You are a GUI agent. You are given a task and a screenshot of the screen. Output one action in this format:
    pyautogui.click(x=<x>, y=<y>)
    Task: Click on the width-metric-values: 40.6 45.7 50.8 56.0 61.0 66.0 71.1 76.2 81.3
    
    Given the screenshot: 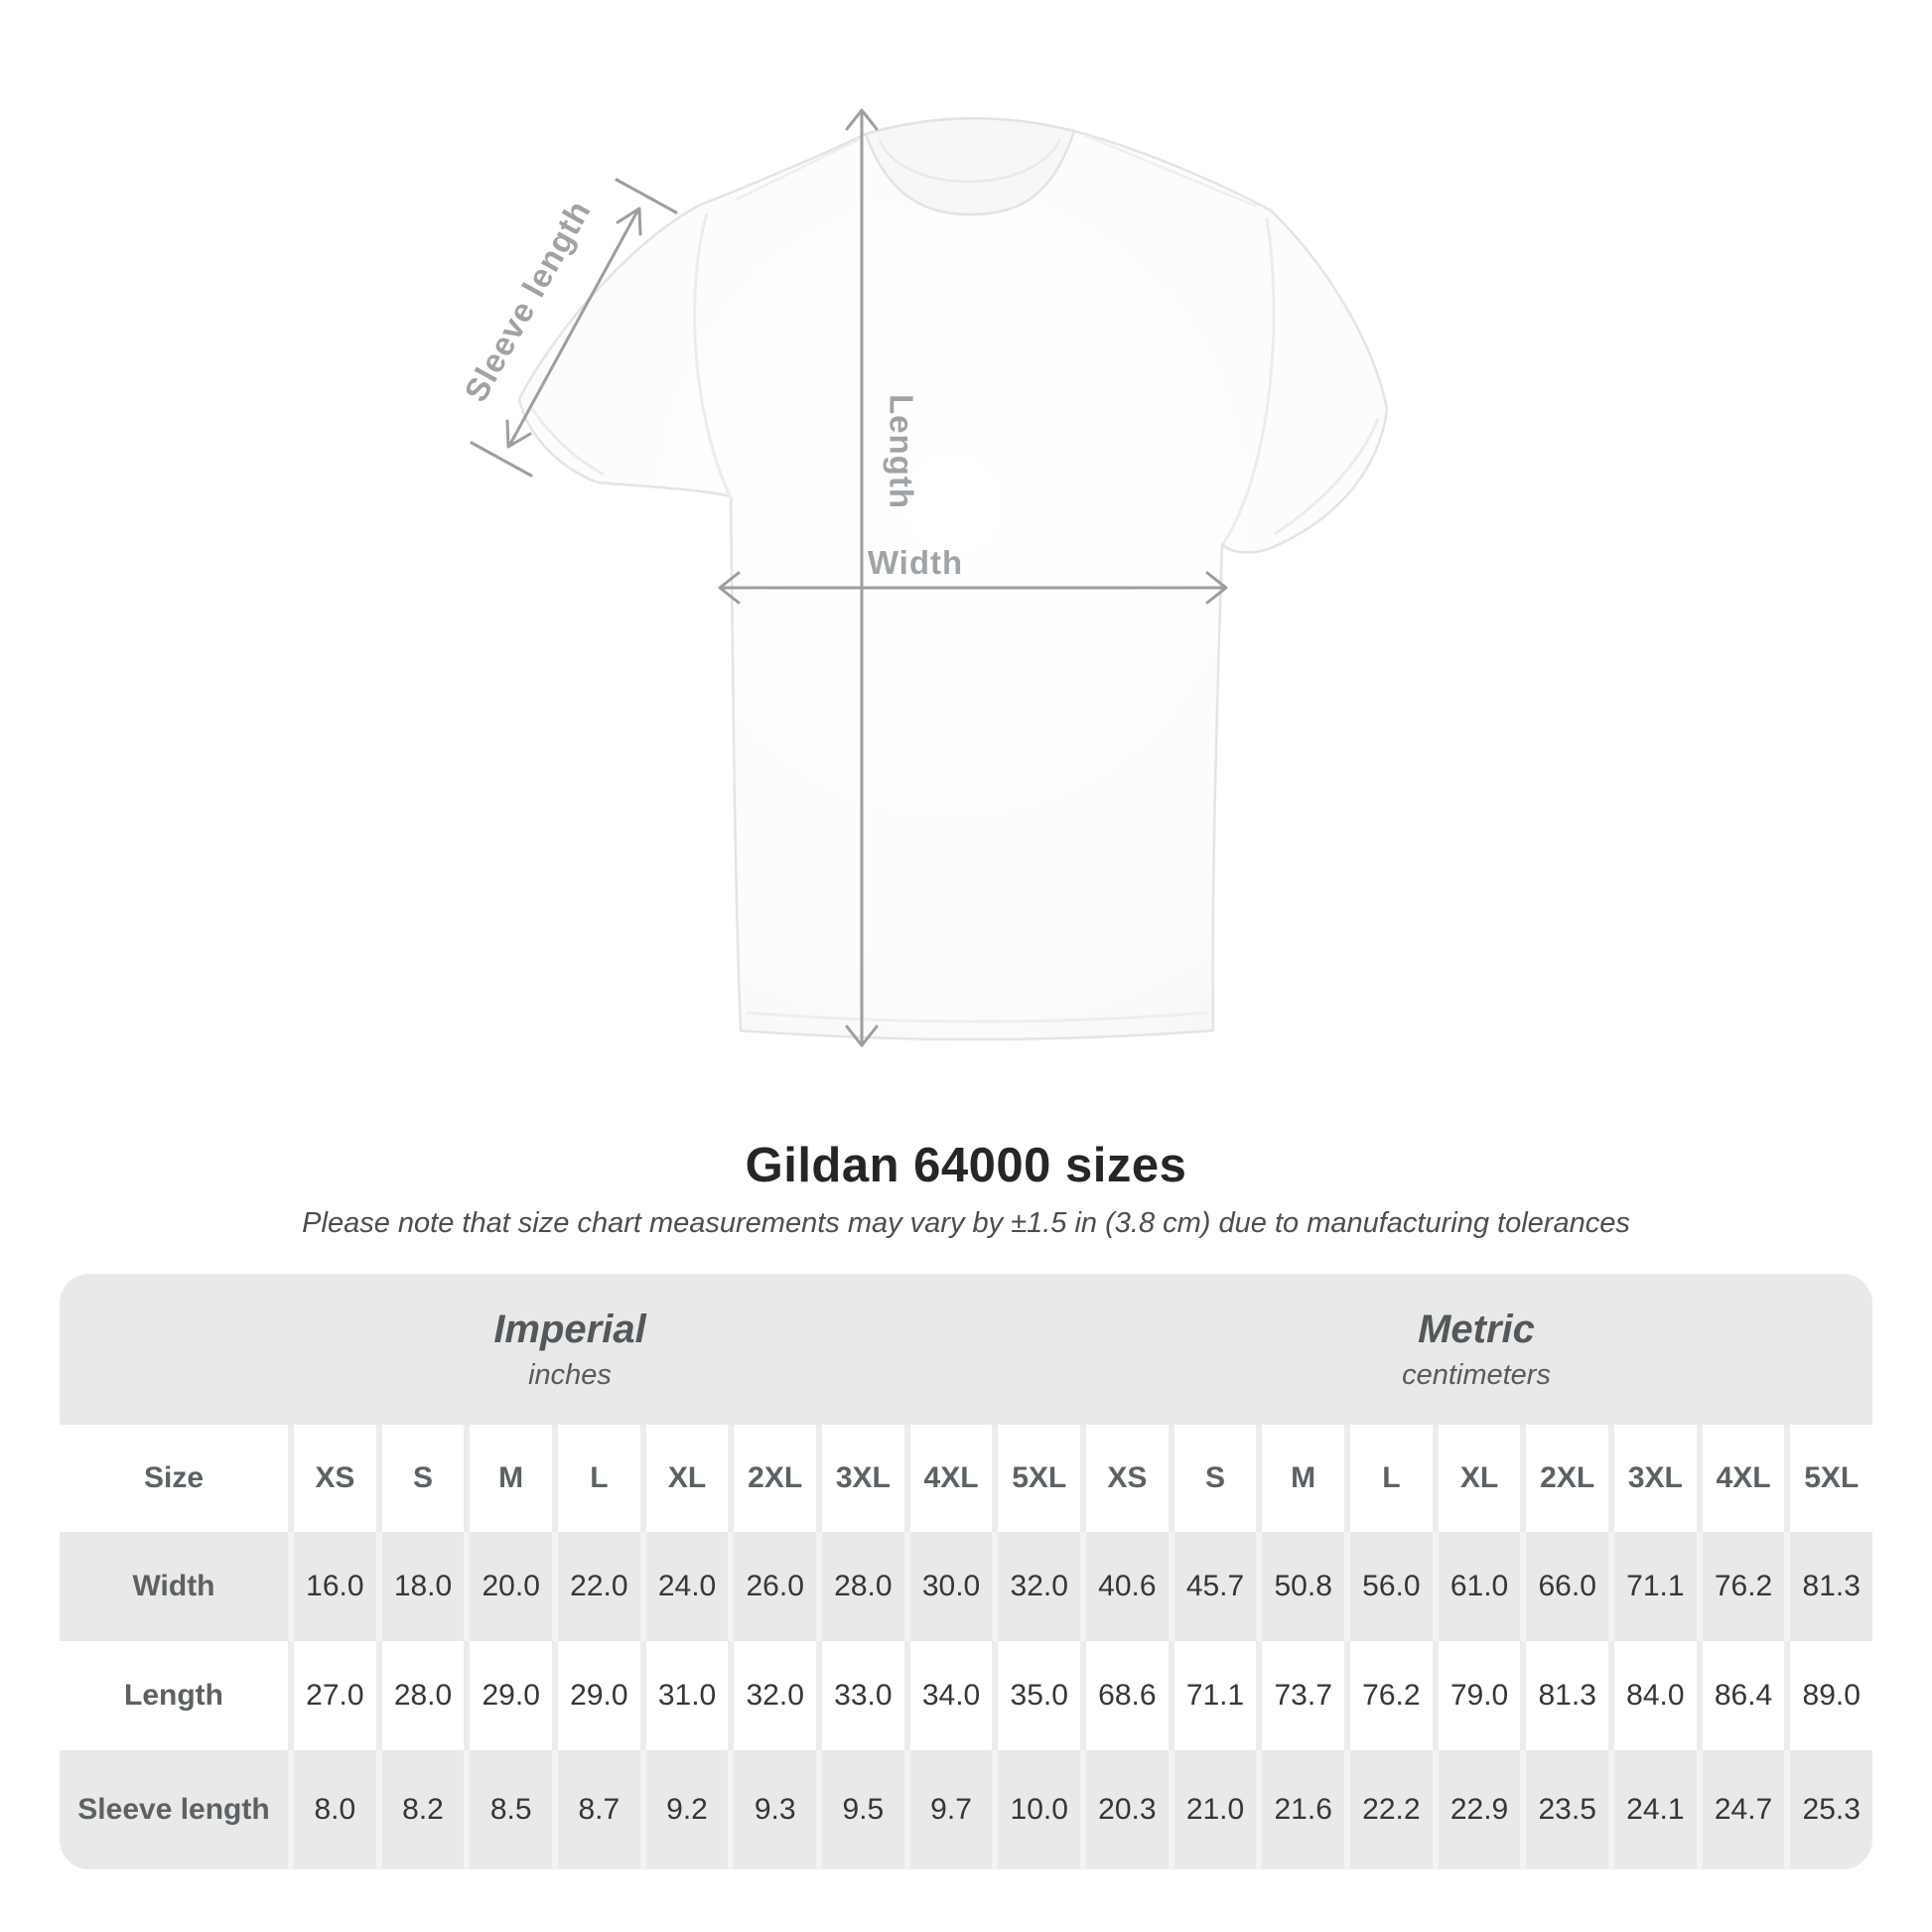 What is the action you would take?
    pyautogui.click(x=1476, y=1587)
    